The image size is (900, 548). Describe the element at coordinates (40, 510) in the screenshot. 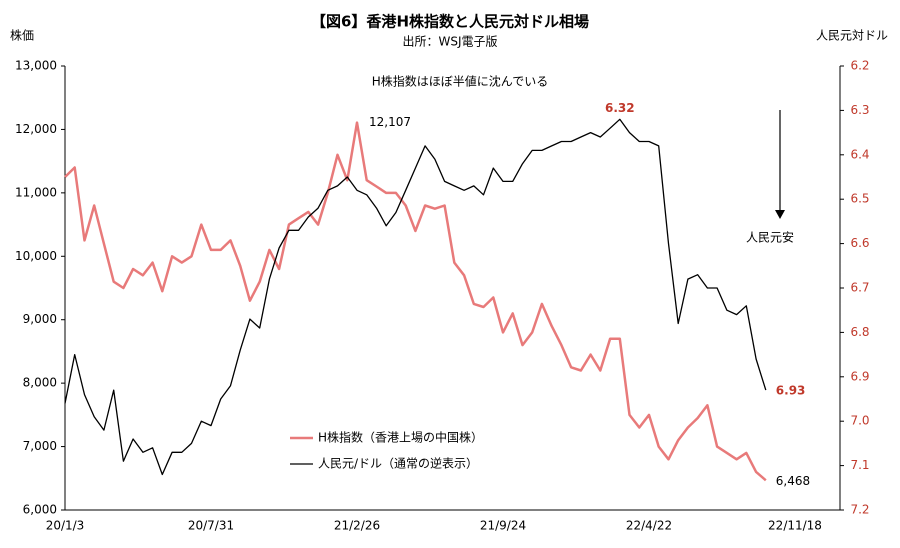

I see `y-tick-label: 6,000` at that location.